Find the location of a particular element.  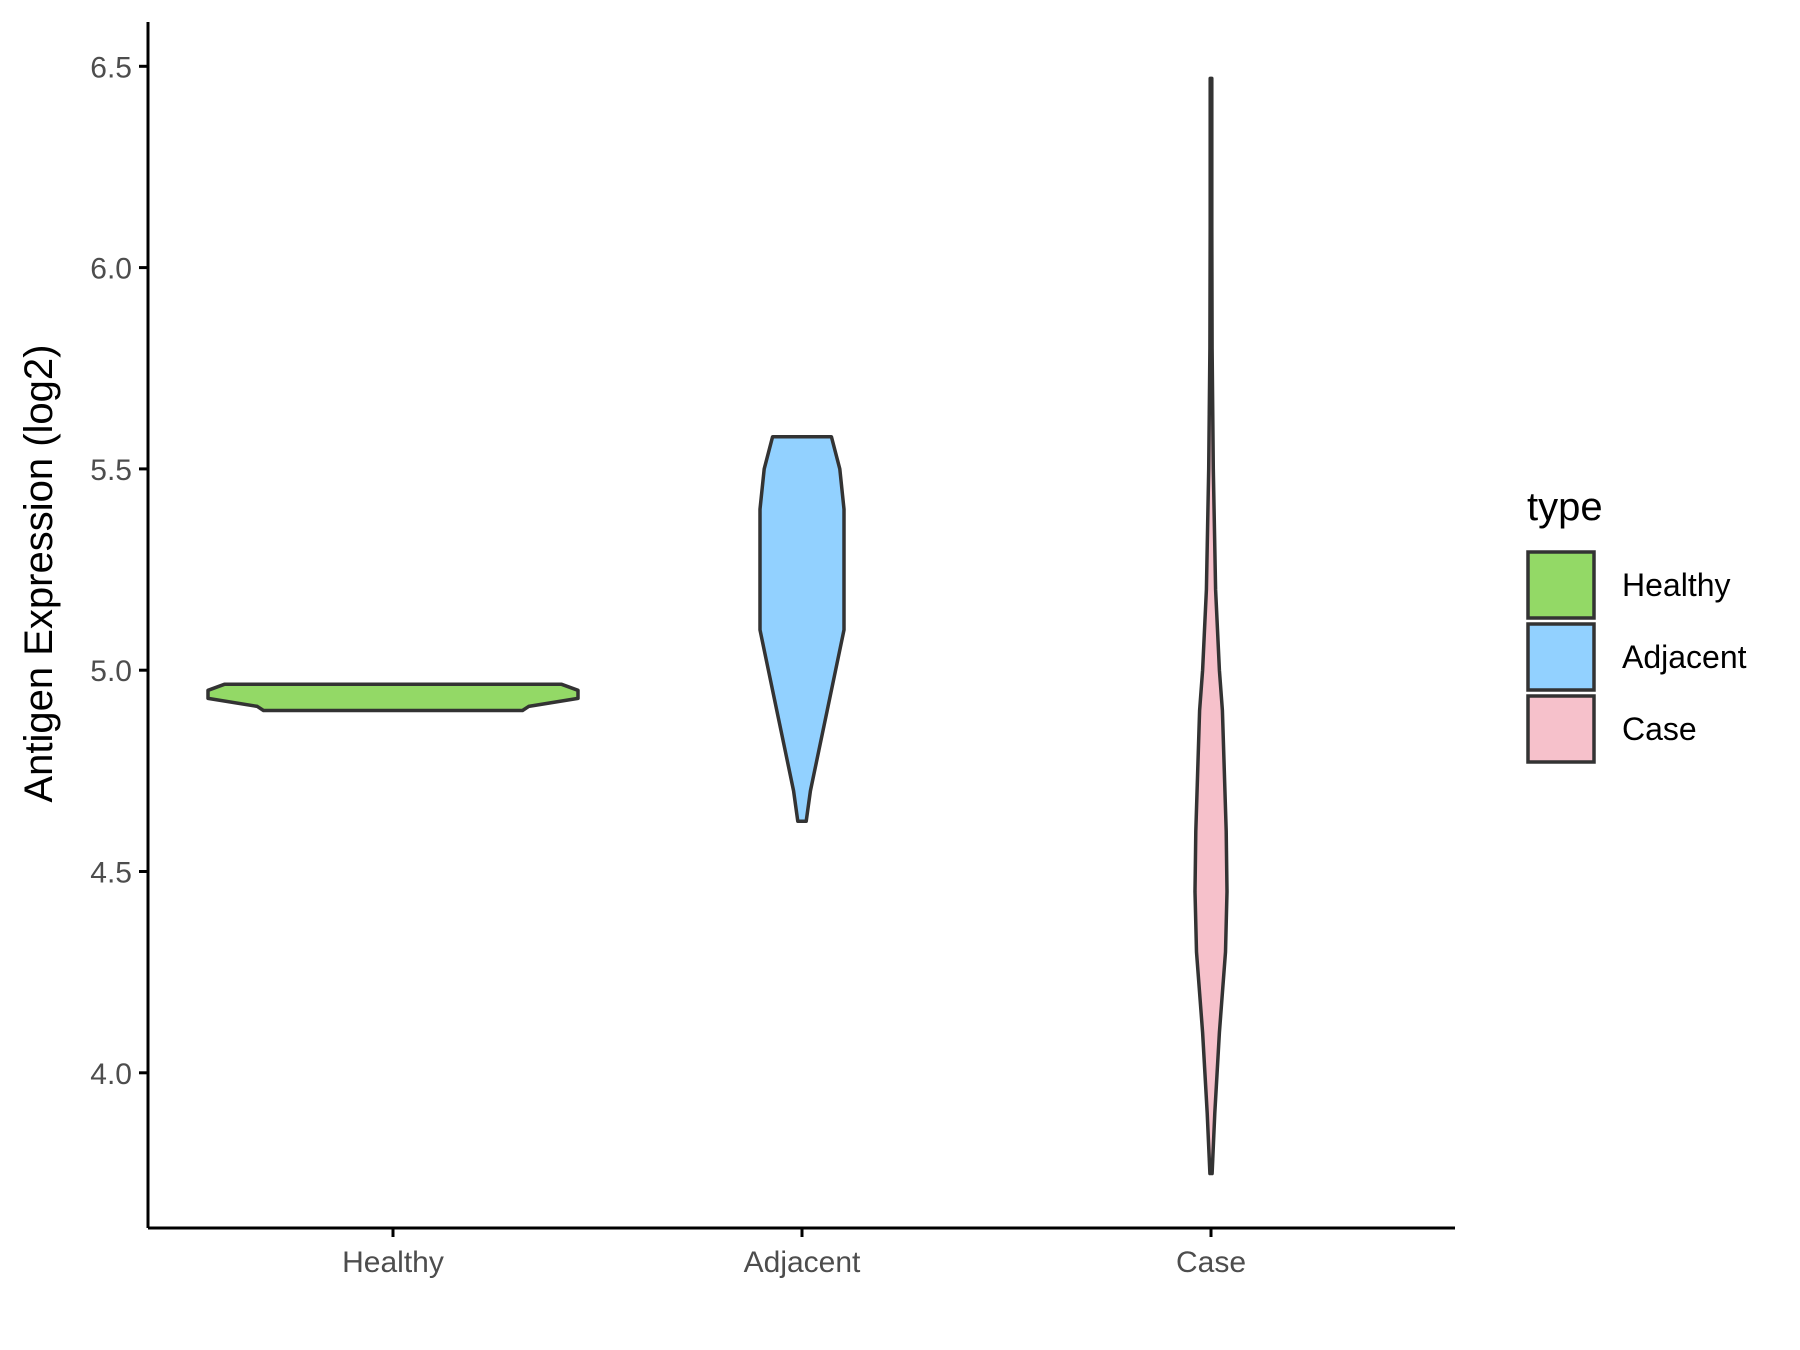

x-ticks: Healthy Adjacent Case is located at coordinates (794, 1253).